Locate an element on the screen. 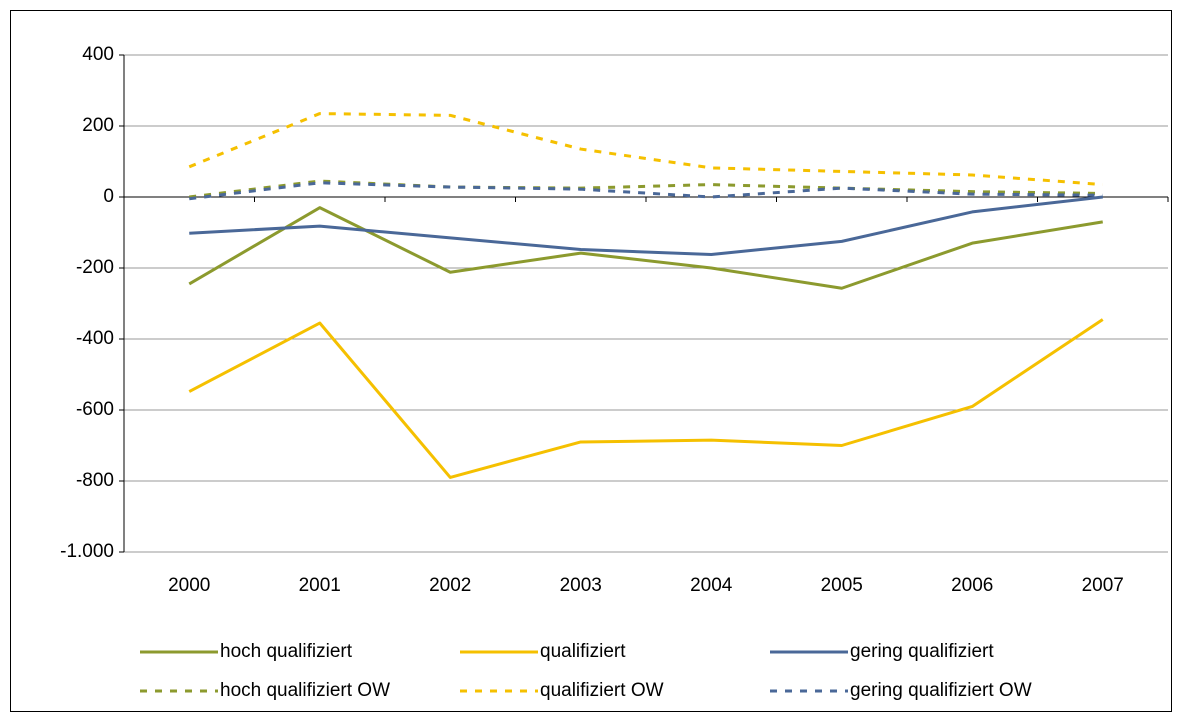 The image size is (1182, 727). legend-label: qualifiziert is located at coordinates (583, 651).